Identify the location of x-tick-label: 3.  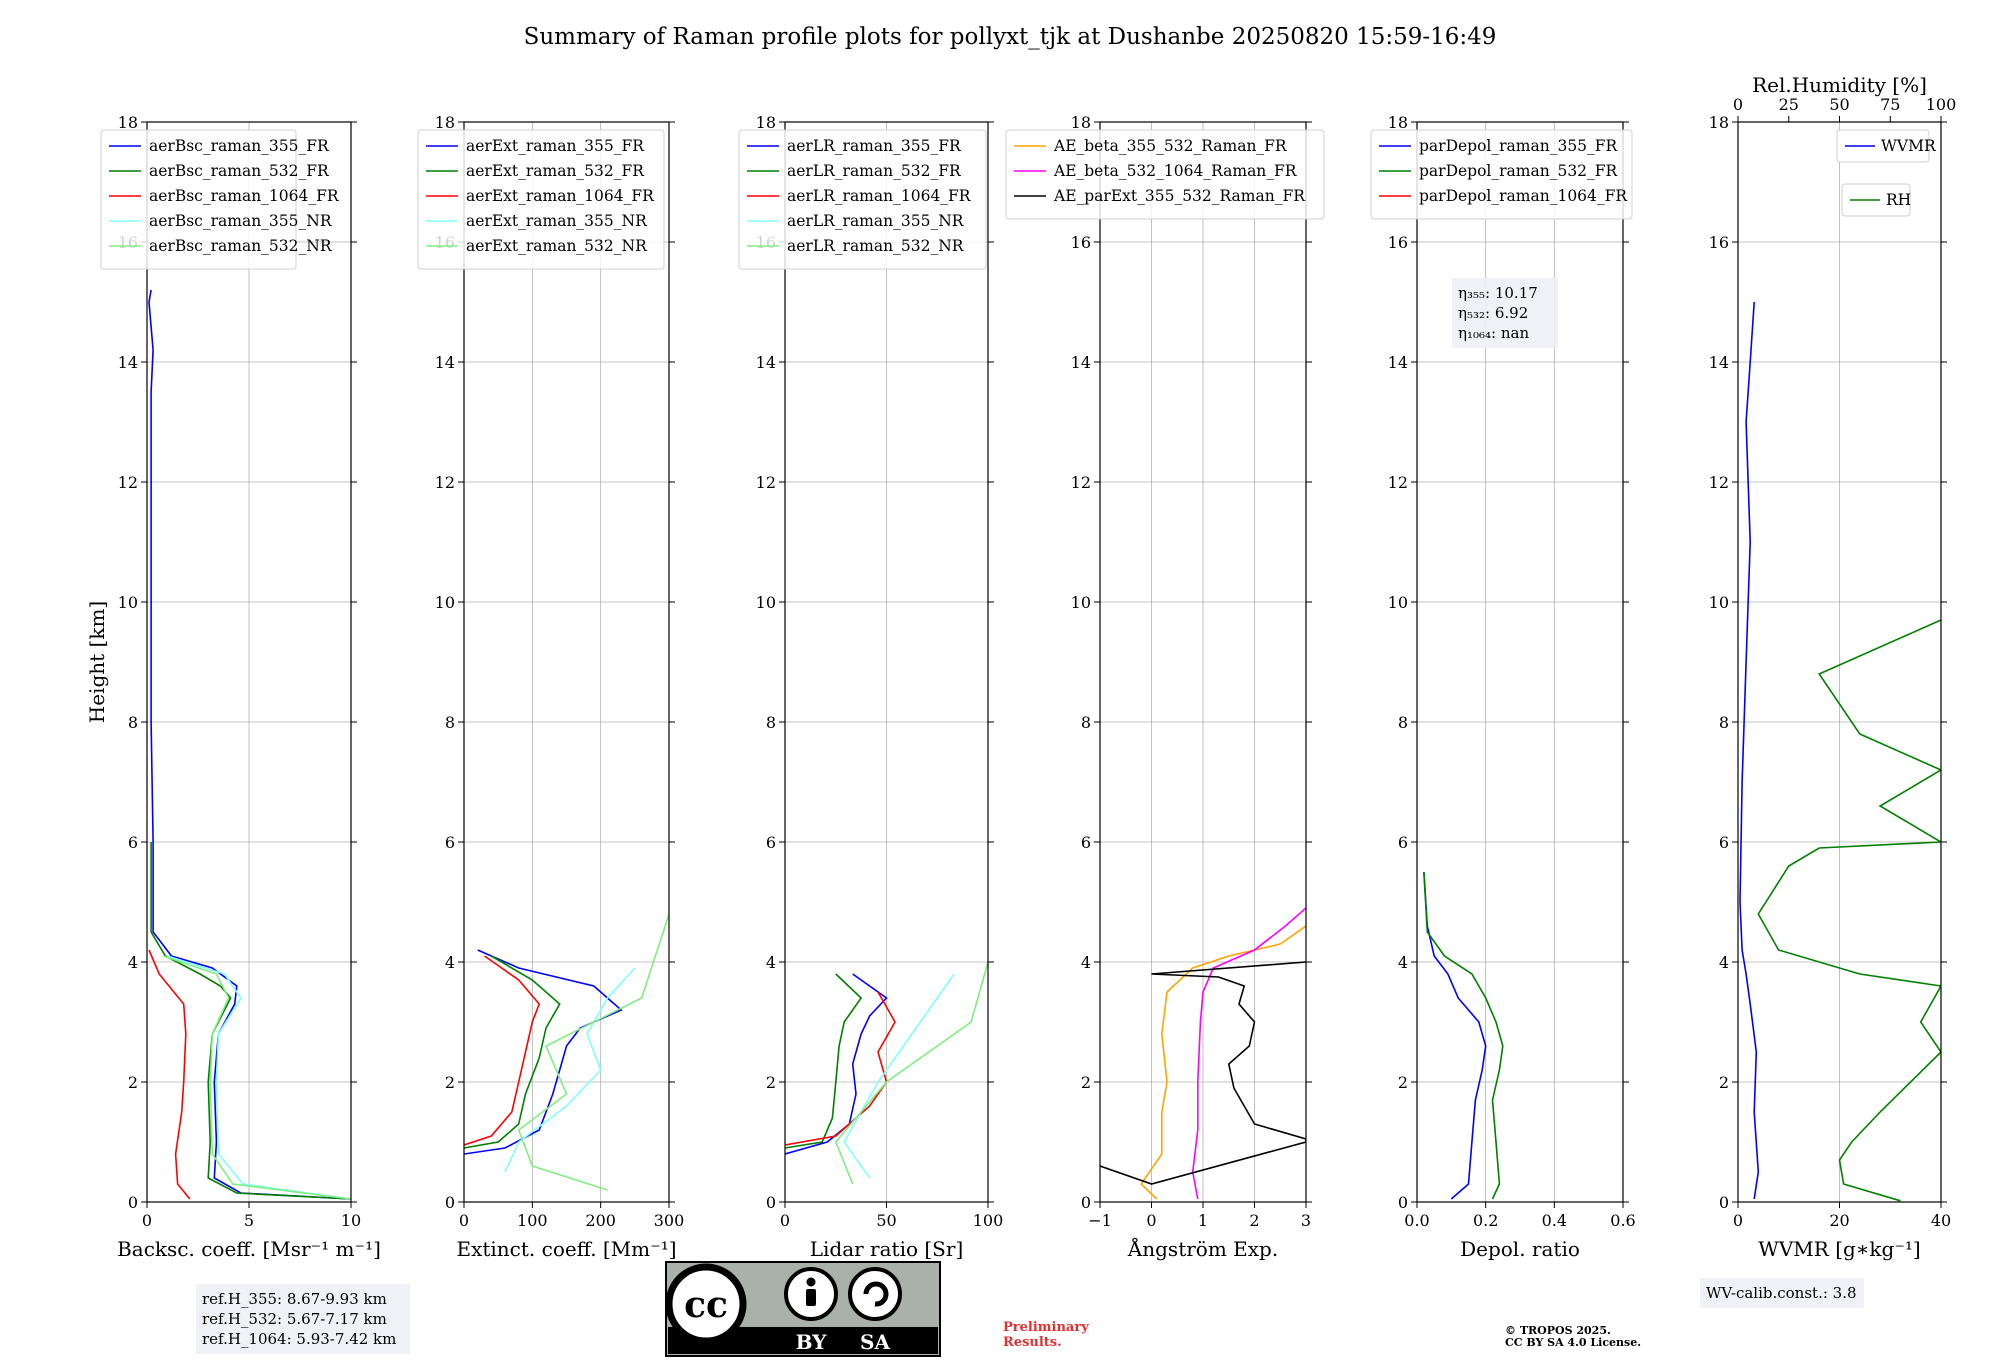
(1306, 1220).